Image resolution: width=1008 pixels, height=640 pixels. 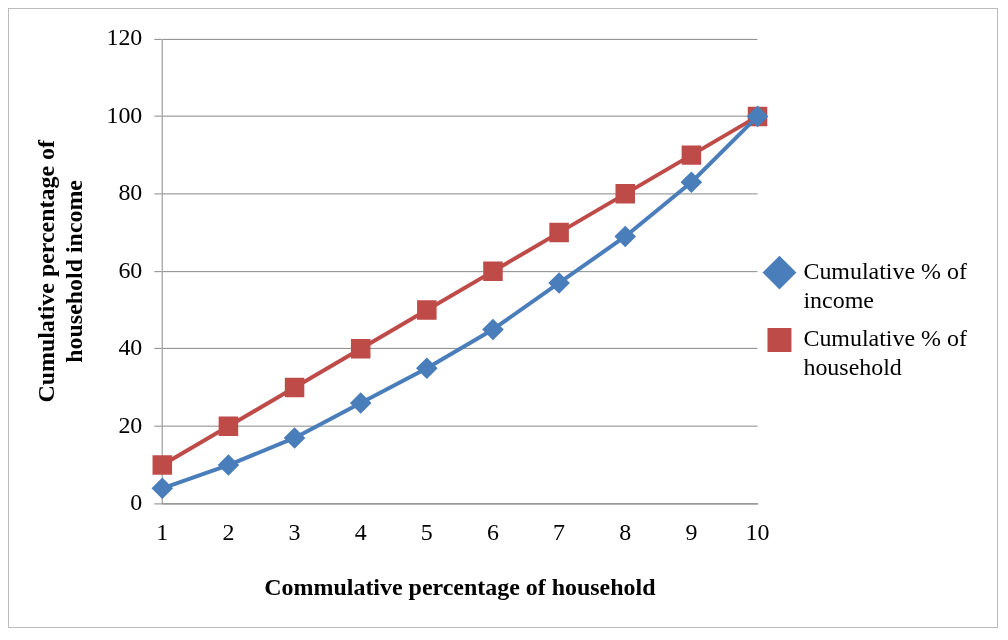 I want to click on x-tick-label: 4, so click(x=360, y=532).